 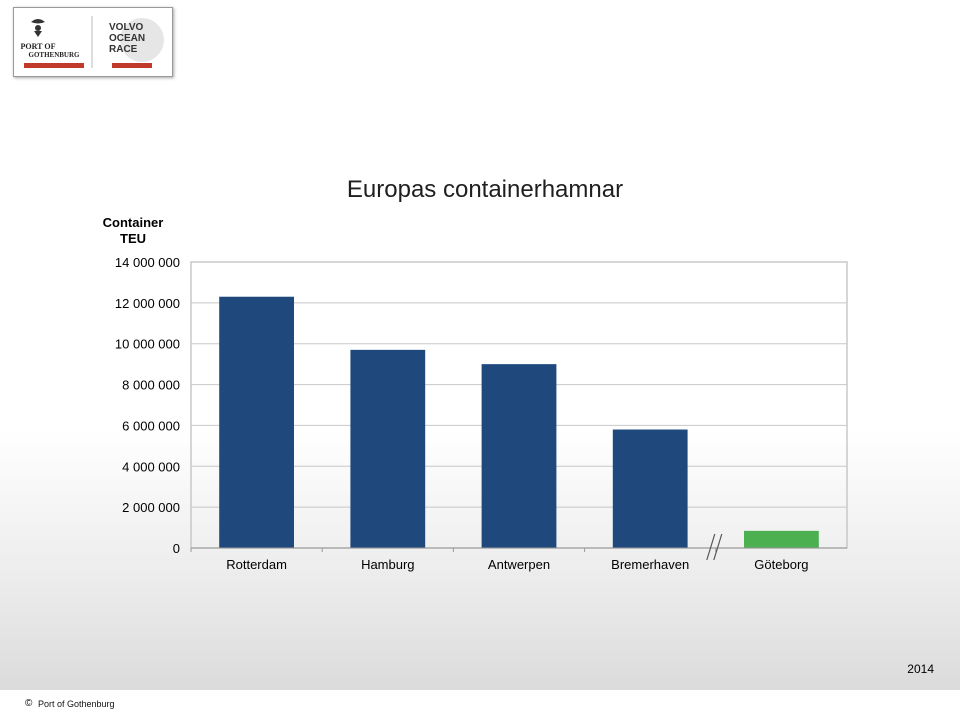 What do you see at coordinates (147, 303) in the screenshot?
I see `y-tick-label: 12 000 000` at bounding box center [147, 303].